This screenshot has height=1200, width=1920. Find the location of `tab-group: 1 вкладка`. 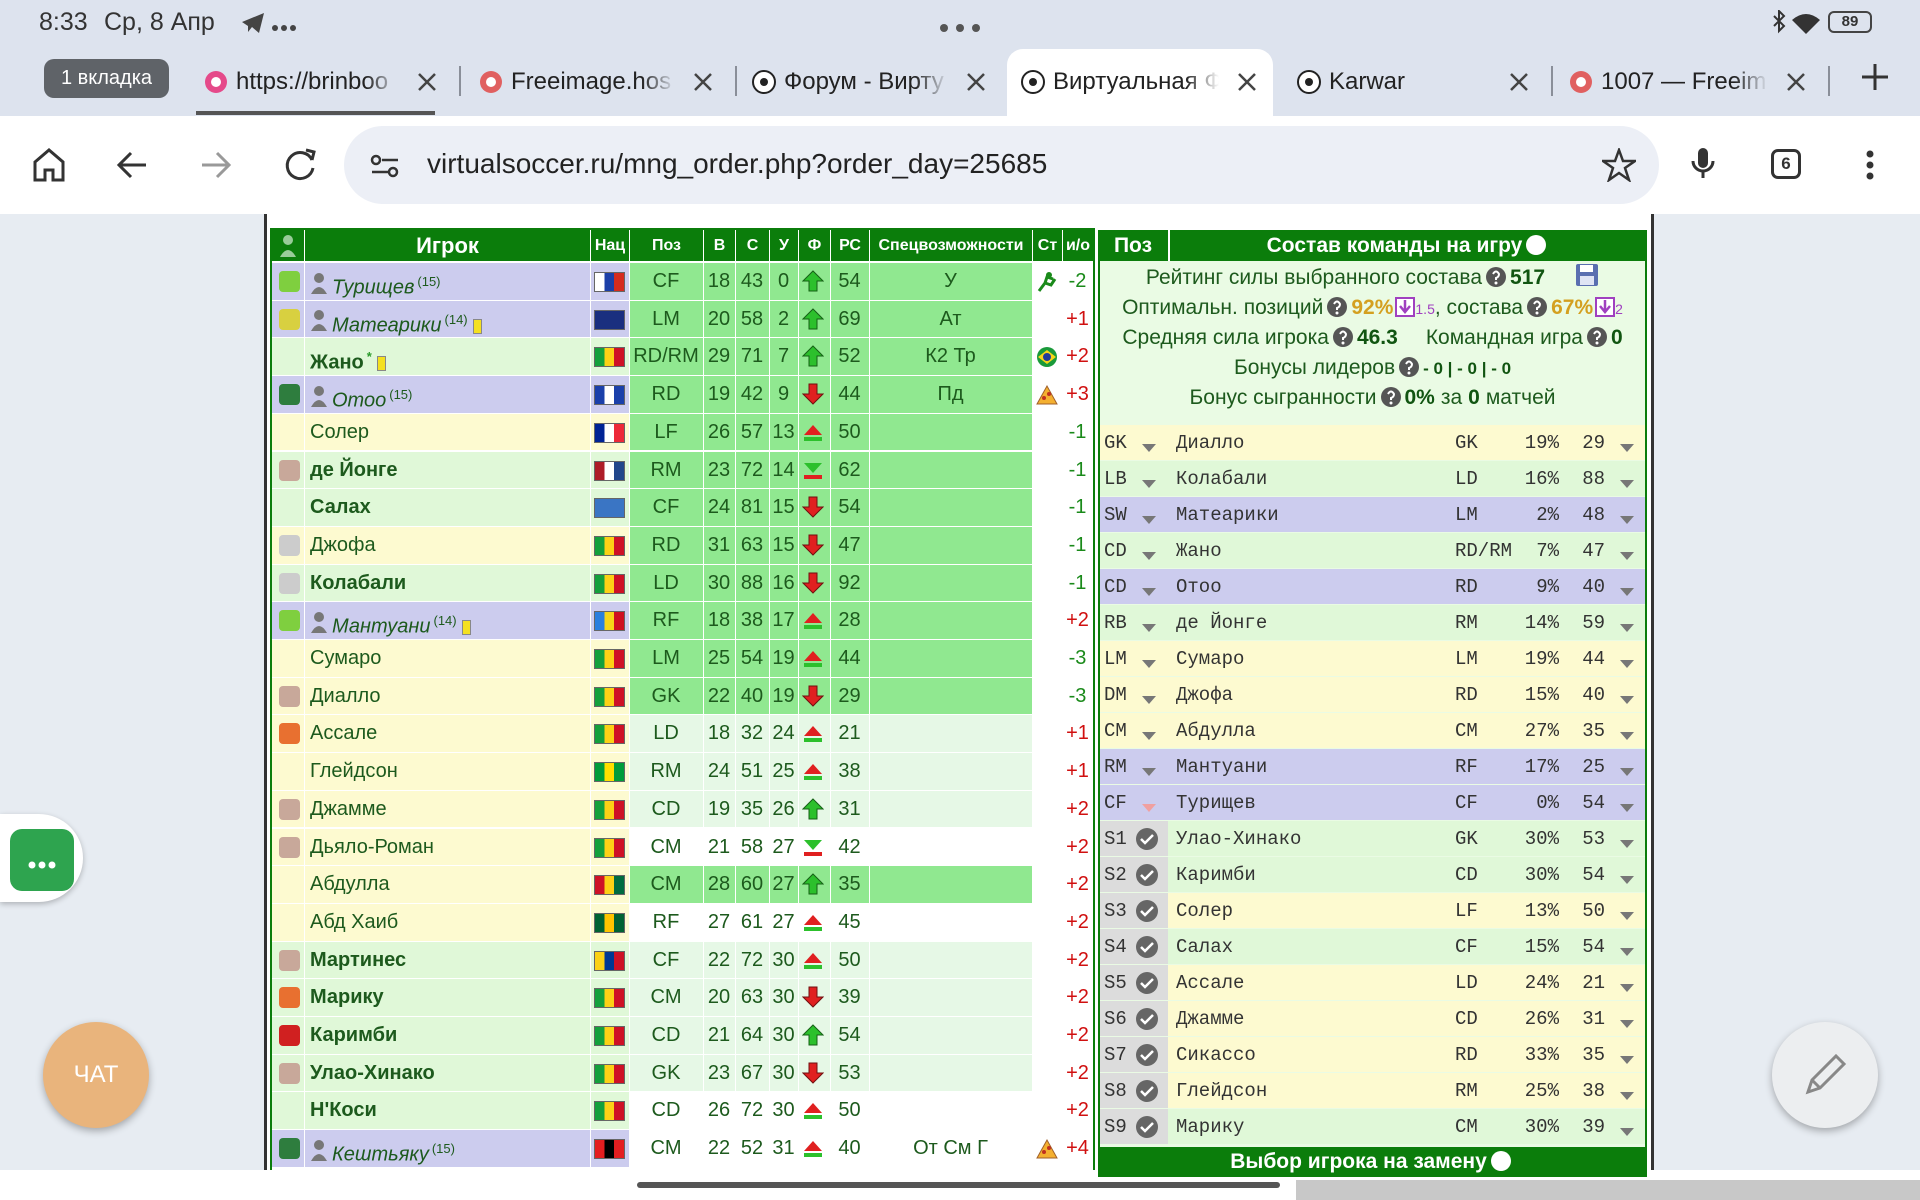

tab-group: 1 вкладка is located at coordinates (106, 78).